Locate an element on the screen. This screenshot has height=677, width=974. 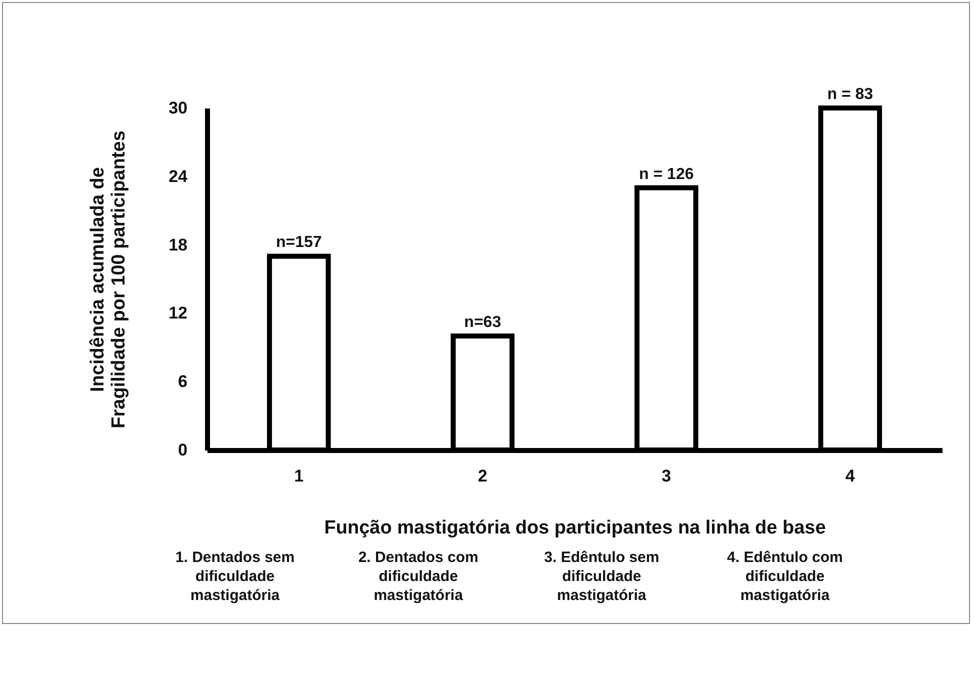
y-tick-label: 0 is located at coordinates (183, 450).